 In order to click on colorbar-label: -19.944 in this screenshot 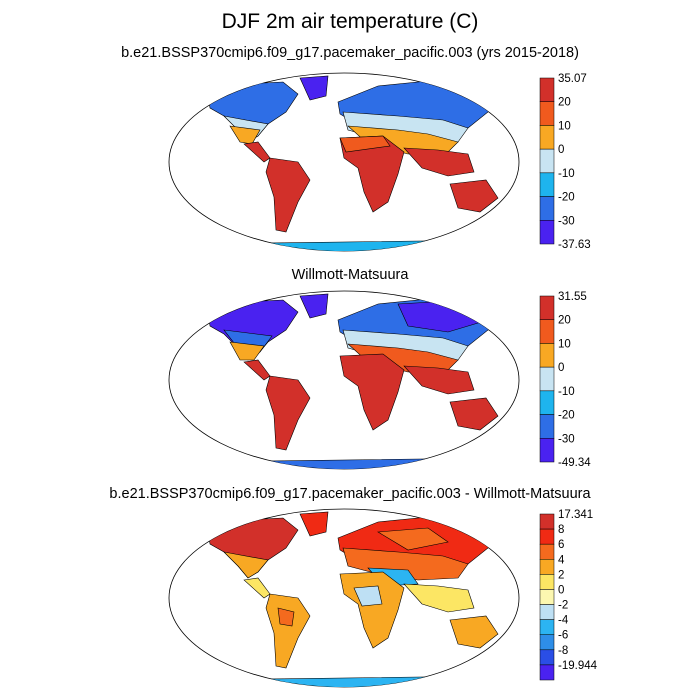, I will do `click(578, 666)`.